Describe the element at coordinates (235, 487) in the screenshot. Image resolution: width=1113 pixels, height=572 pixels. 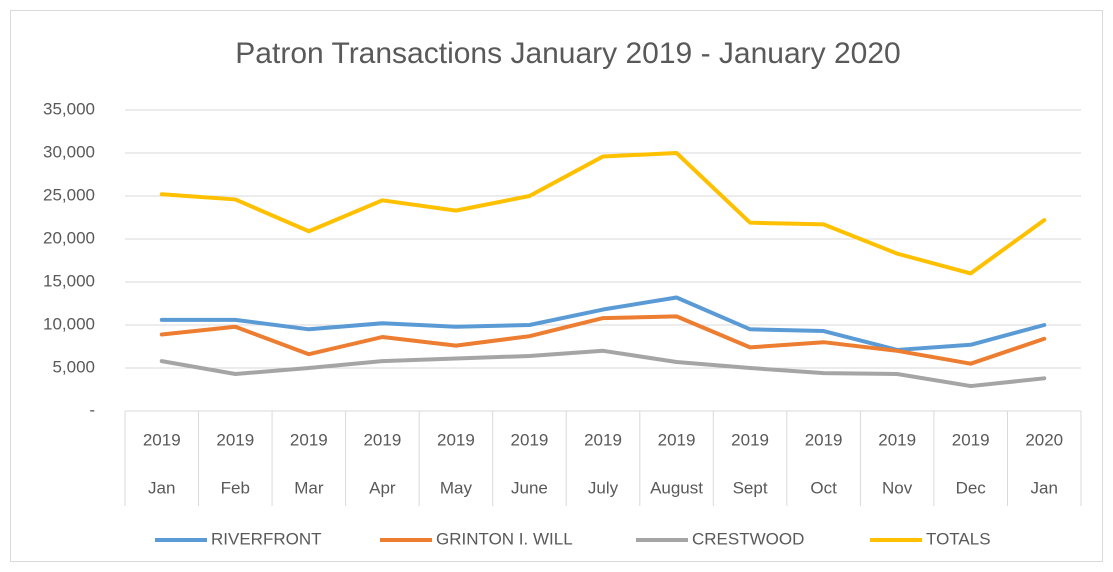
I see `x-tick-label: Feb` at that location.